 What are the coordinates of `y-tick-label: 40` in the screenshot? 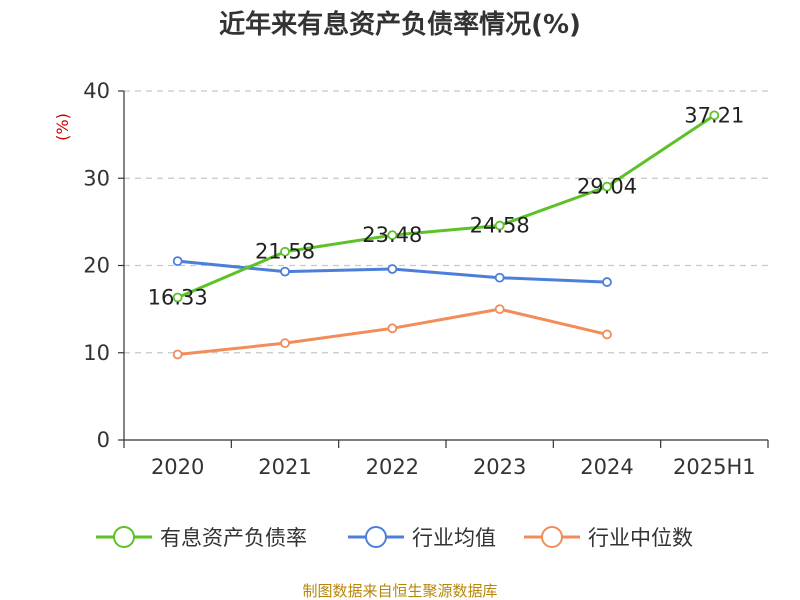 It's located at (96, 91).